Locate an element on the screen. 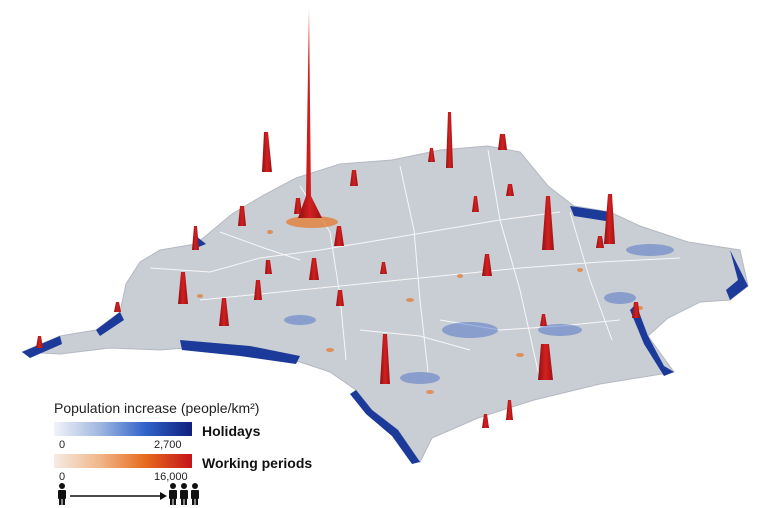  people-group-icon is located at coordinates (184, 494).